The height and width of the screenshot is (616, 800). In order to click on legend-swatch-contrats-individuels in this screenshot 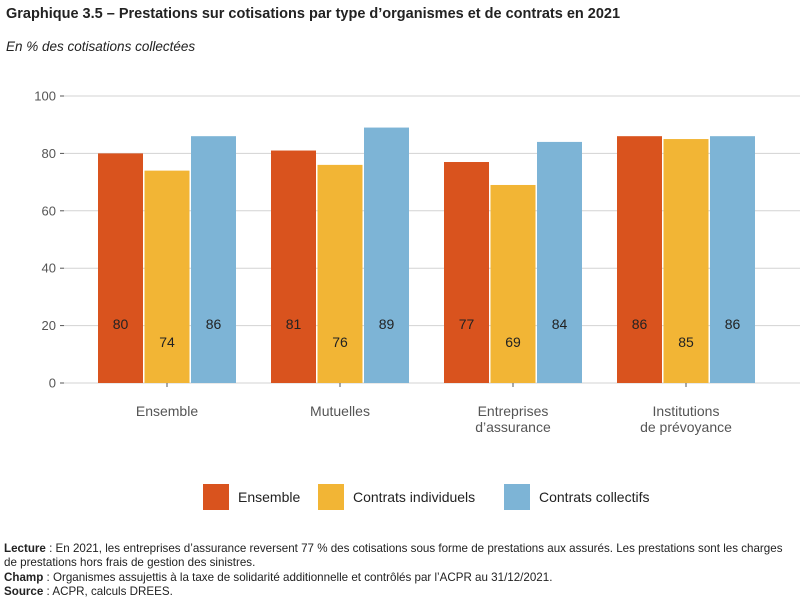, I will do `click(331, 497)`.